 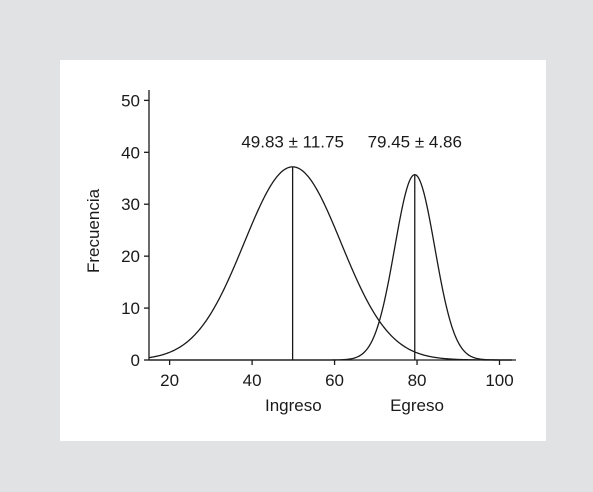 I want to click on y-axis-label: Frecuencia, so click(x=93, y=230).